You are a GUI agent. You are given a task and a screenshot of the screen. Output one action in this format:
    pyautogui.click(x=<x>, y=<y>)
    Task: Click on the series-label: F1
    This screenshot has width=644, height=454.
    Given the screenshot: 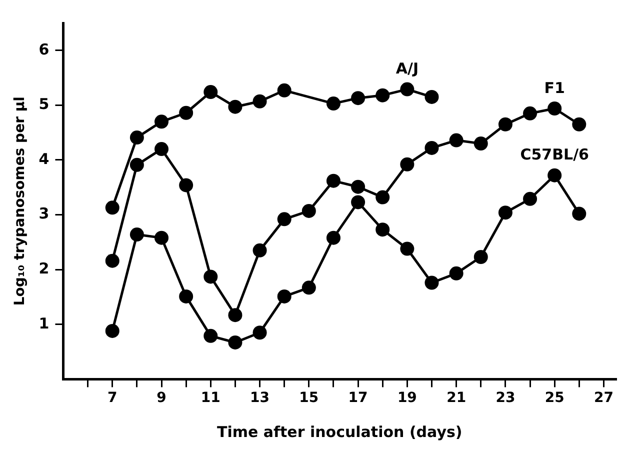 What is the action you would take?
    pyautogui.click(x=554, y=87)
    